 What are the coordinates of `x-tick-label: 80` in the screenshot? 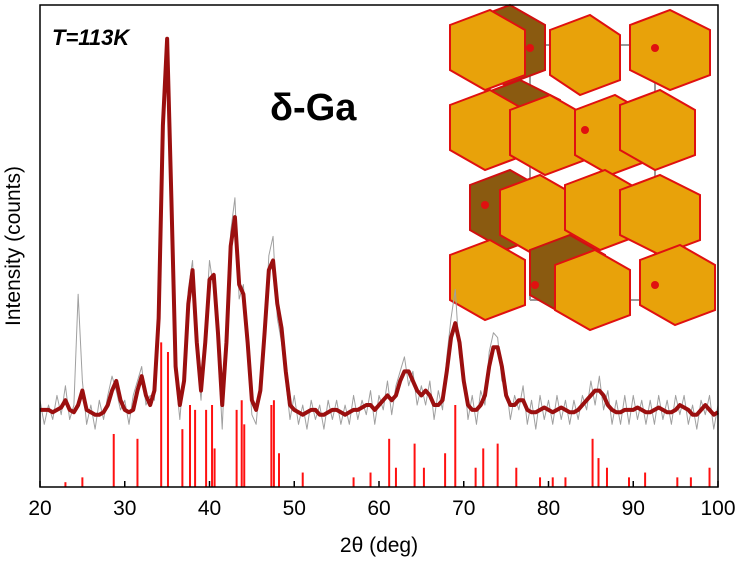 It's located at (548, 508).